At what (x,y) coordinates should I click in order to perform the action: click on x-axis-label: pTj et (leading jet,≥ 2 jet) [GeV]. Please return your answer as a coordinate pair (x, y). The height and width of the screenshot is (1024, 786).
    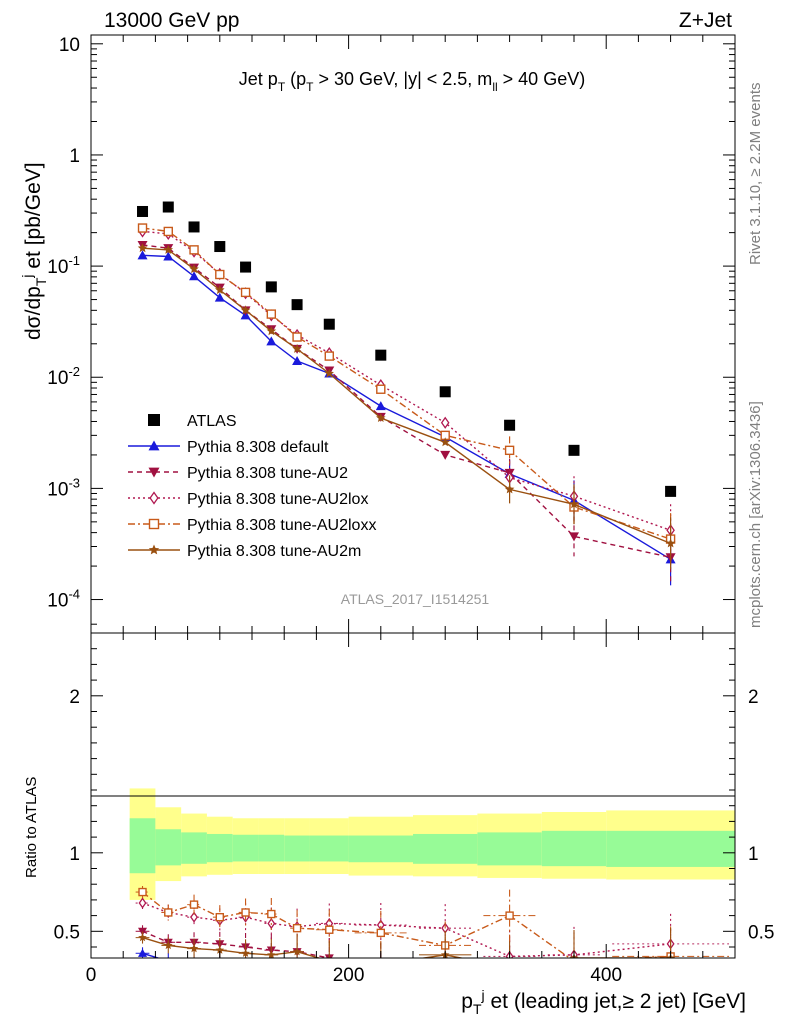
    Looking at the image, I should click on (603, 1002).